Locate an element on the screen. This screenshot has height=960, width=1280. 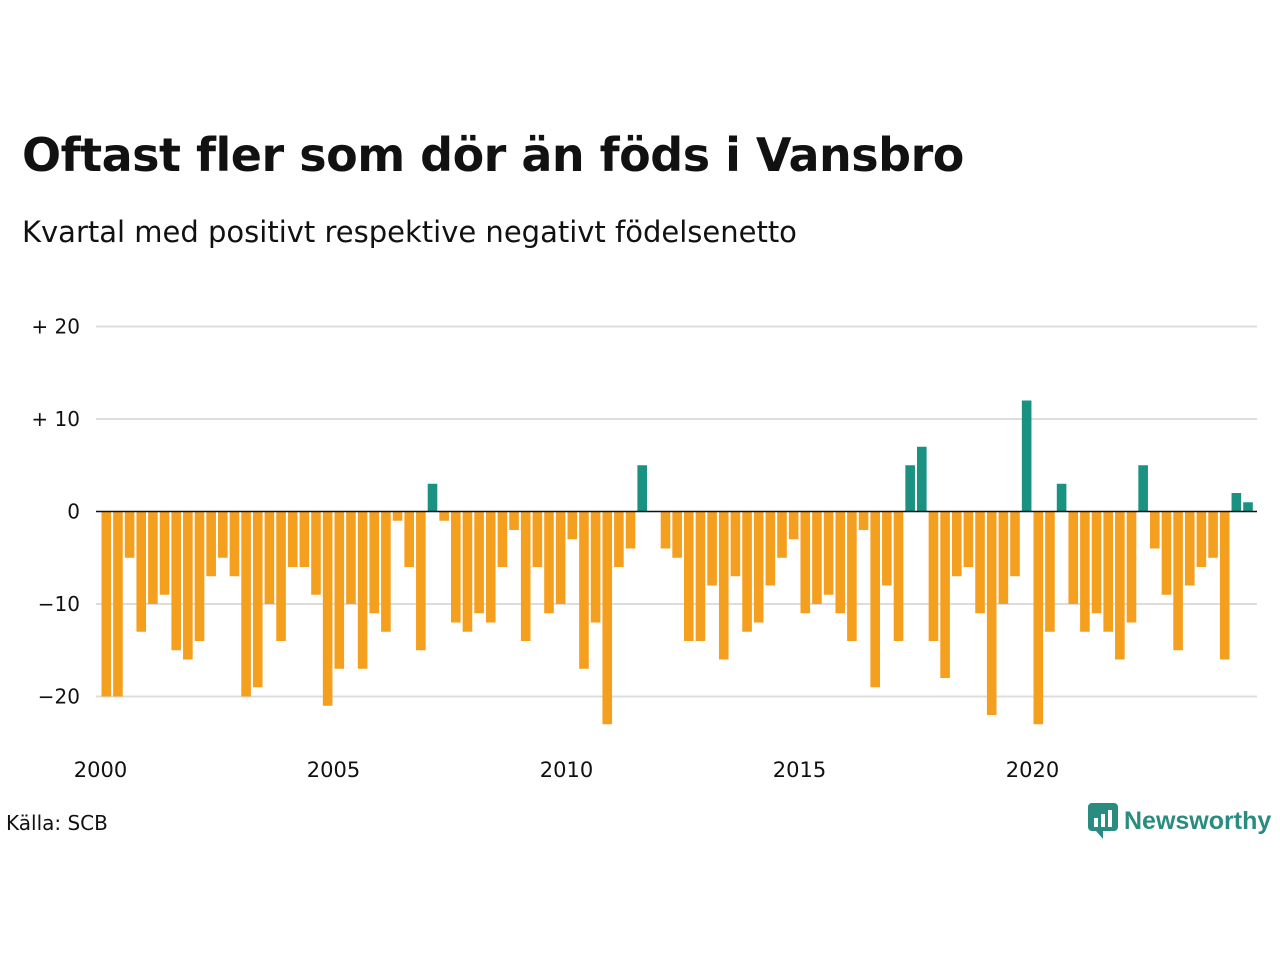
x-tick-label: 2000 is located at coordinates (100, 770).